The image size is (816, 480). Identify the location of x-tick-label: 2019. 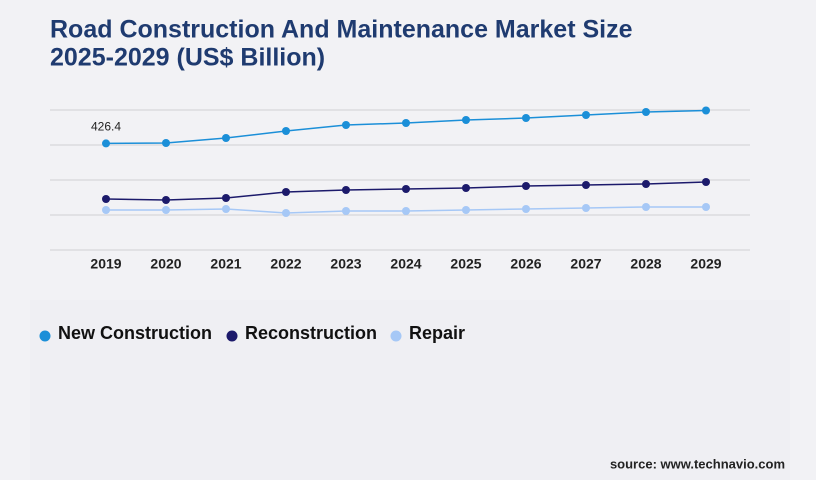
(105, 264).